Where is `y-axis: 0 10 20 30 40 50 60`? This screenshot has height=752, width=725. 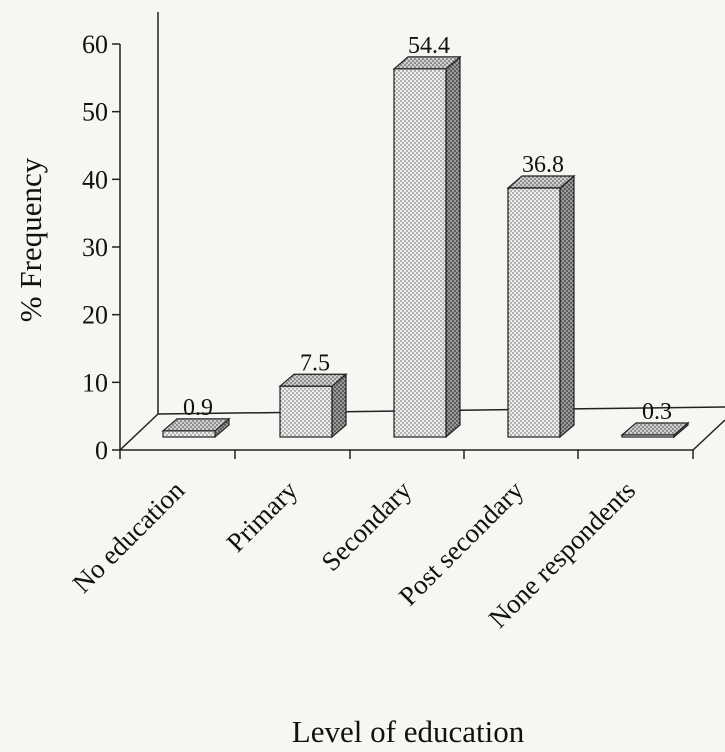 y-axis: 0 10 20 30 40 50 60 is located at coordinates (101, 247).